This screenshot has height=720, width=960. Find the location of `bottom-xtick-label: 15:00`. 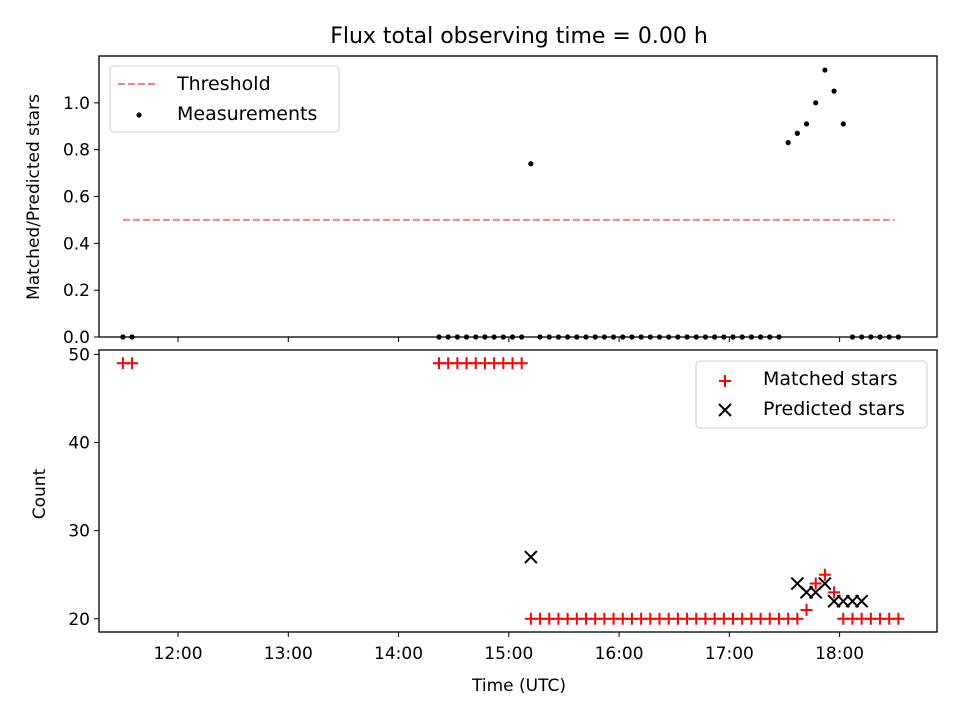

bottom-xtick-label: 15:00 is located at coordinates (508, 654).